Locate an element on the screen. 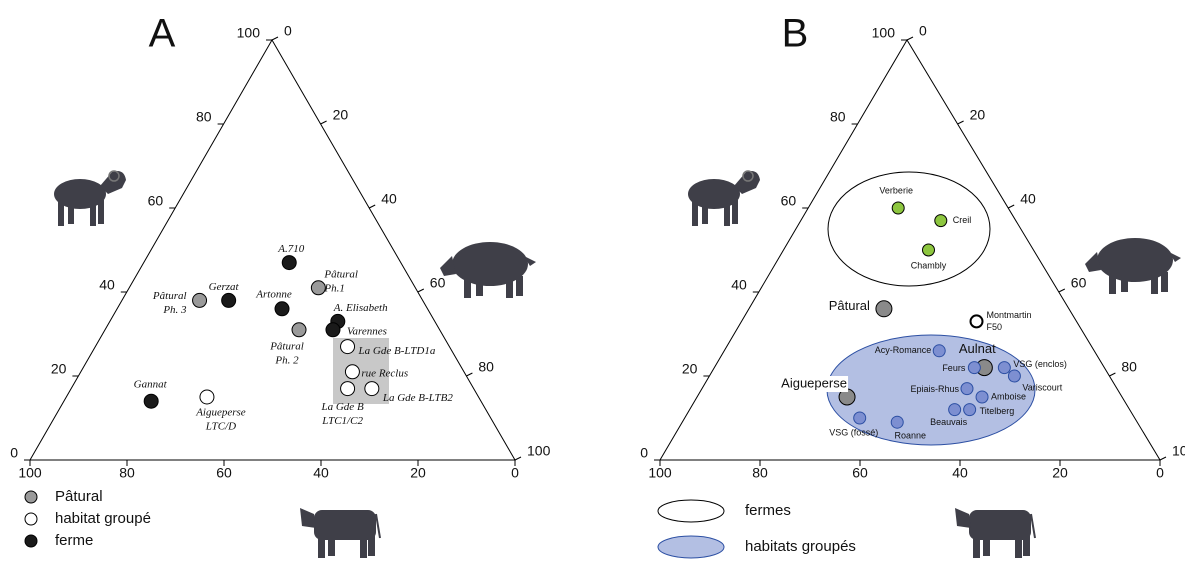 The height and width of the screenshot is (561, 1185). cattle-icon is located at coordinates (340, 533).